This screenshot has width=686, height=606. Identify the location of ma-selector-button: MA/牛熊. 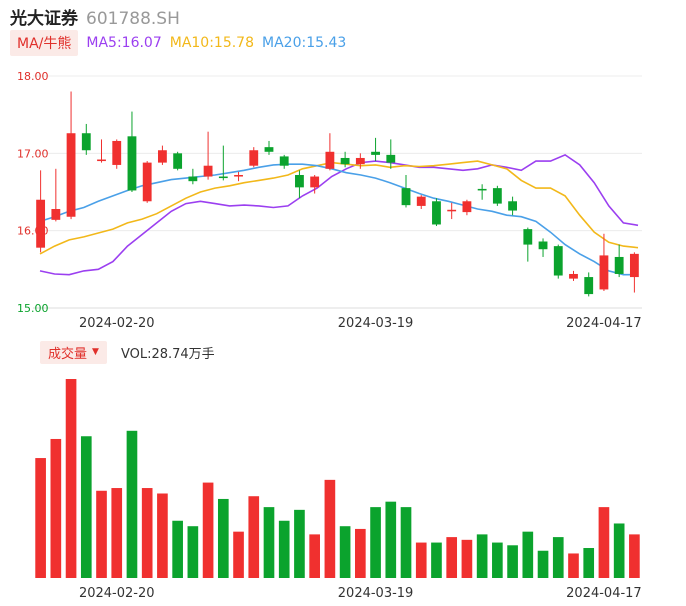
(44, 43).